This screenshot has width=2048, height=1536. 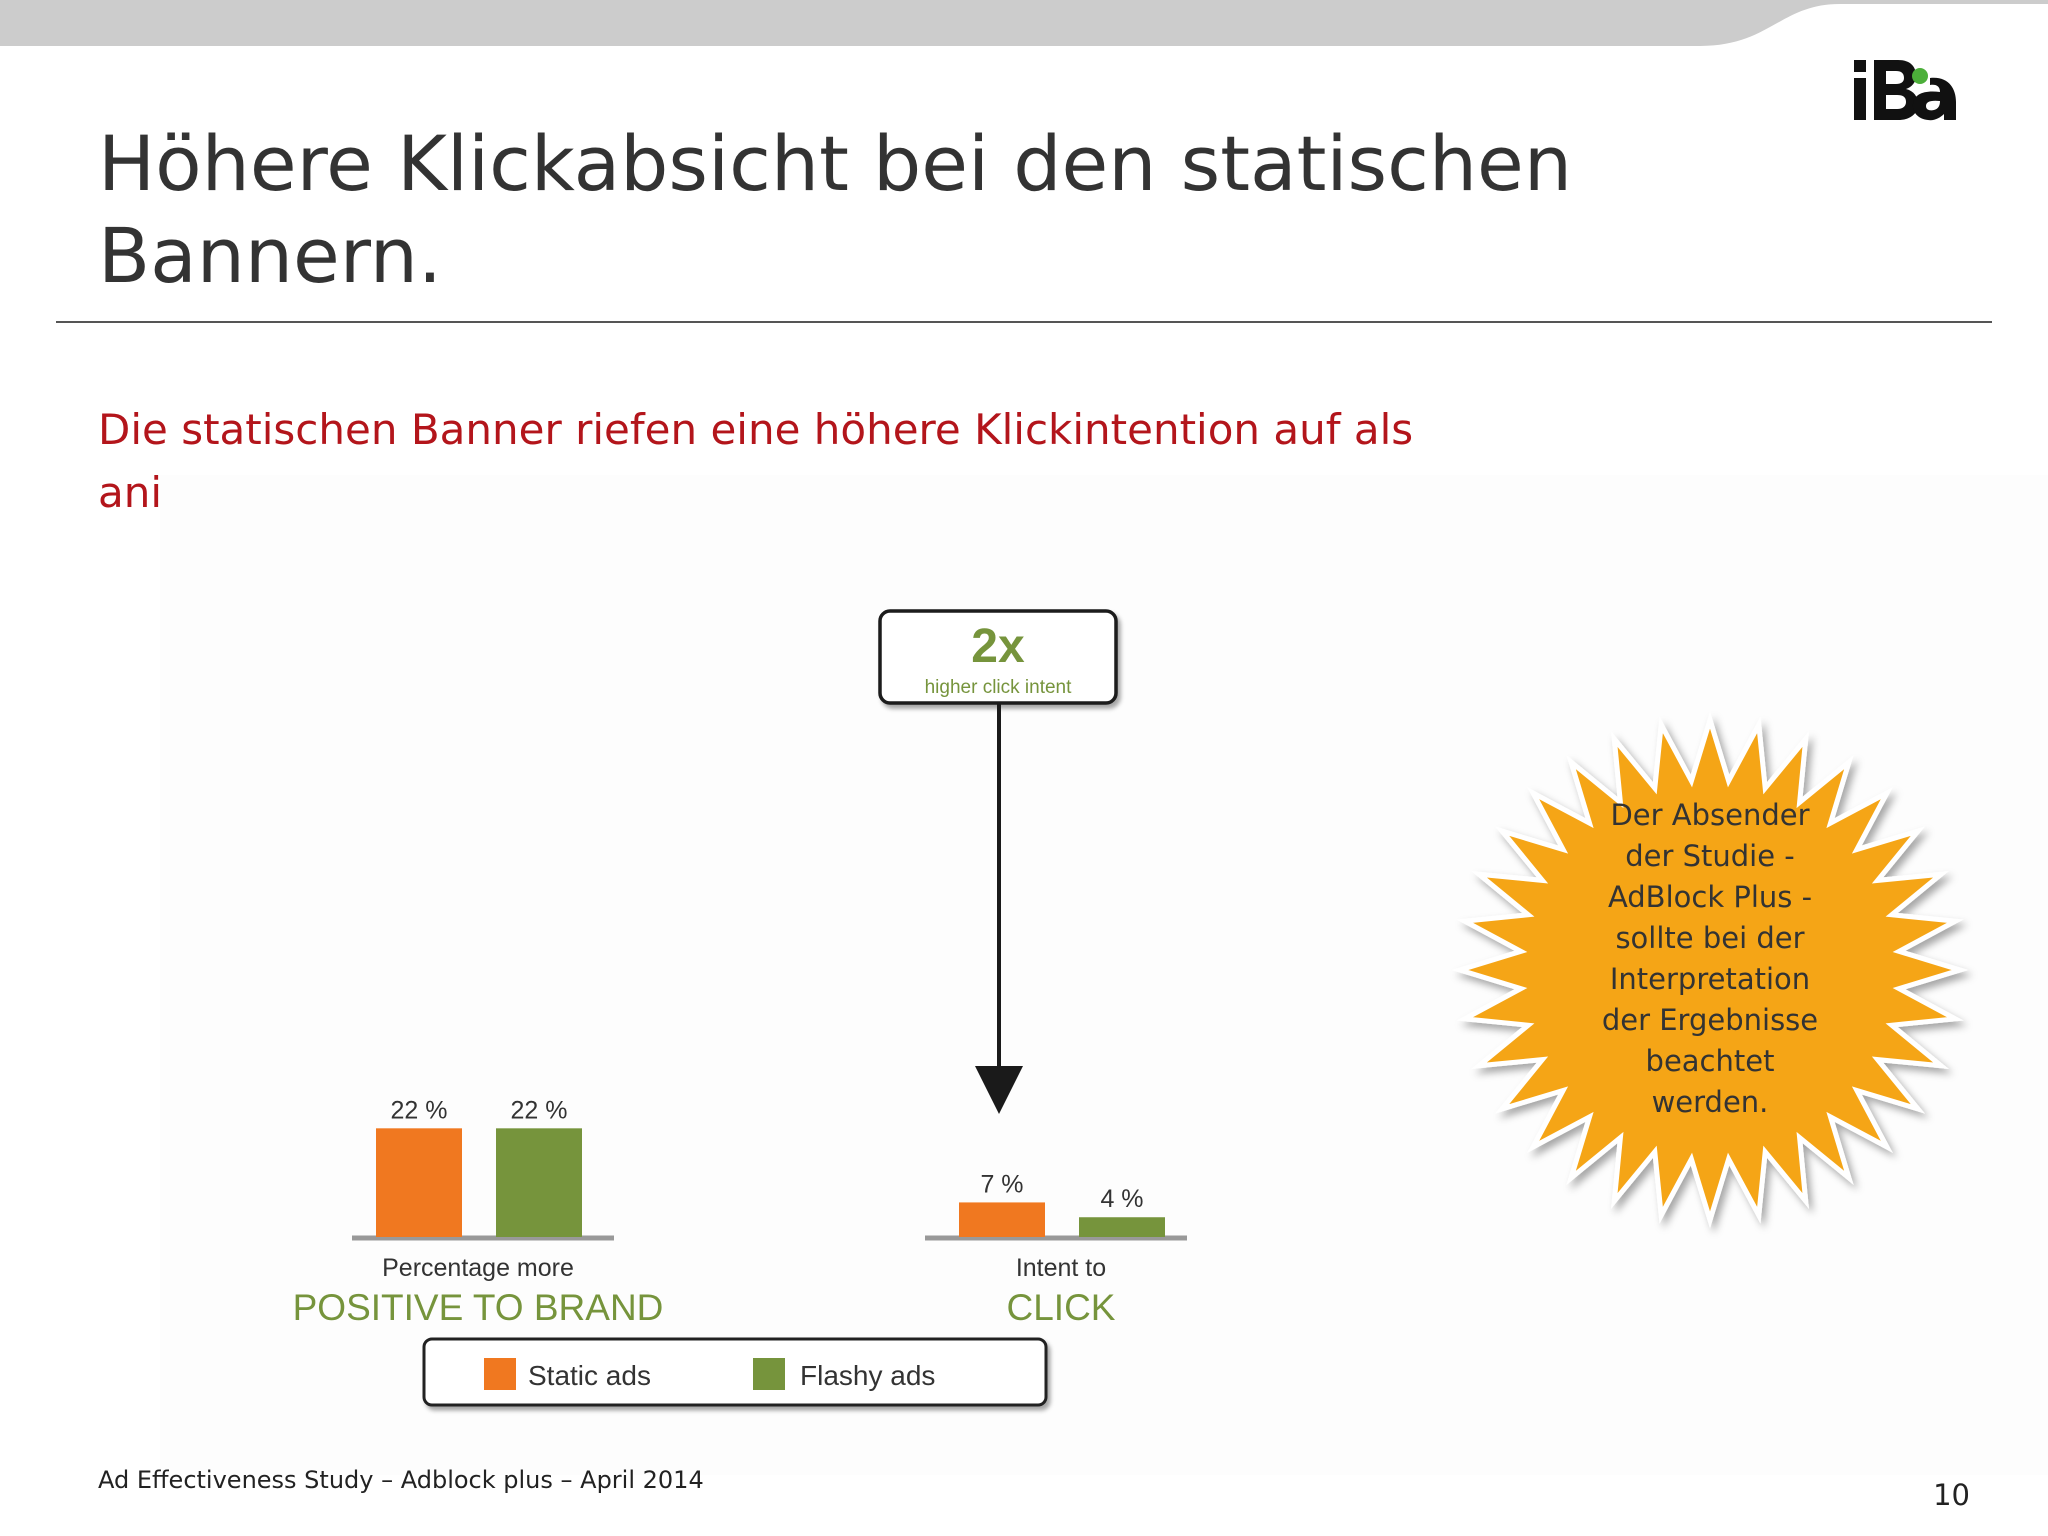 What do you see at coordinates (478, 1268) in the screenshot?
I see `category-small-label: Percentage more` at bounding box center [478, 1268].